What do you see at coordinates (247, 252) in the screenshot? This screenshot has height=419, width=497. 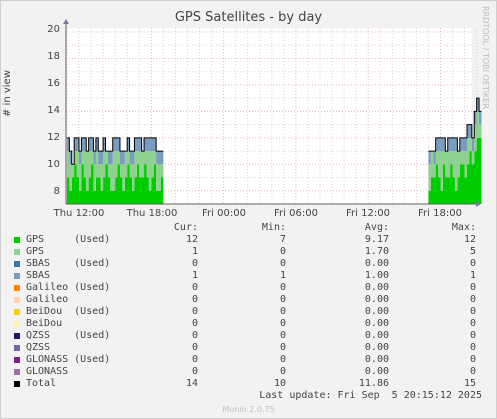 I see `legend-row: GPS 1 0 1.70 5` at bounding box center [247, 252].